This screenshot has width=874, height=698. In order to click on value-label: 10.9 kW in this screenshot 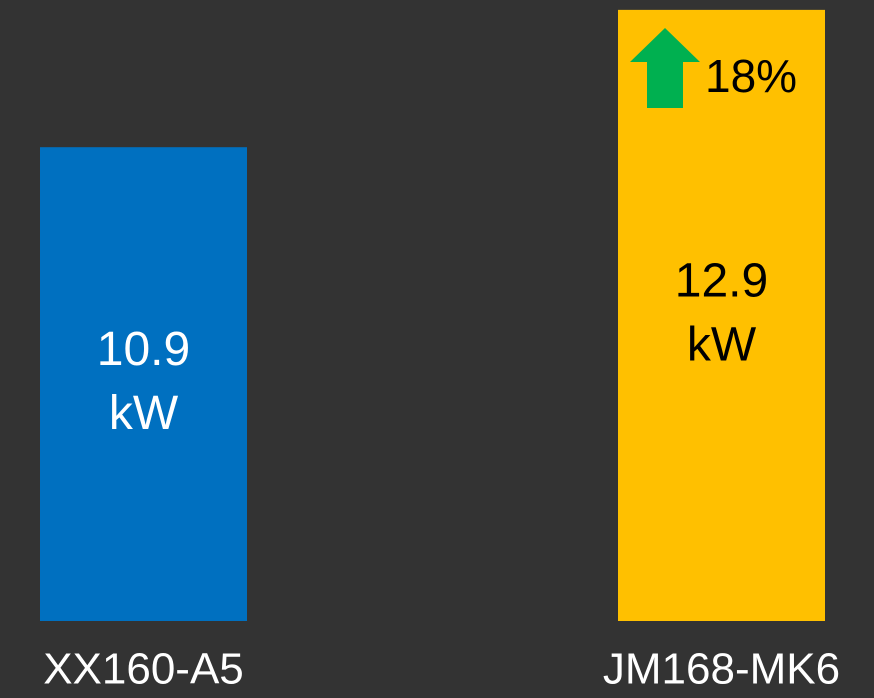, I will do `click(143, 381)`.